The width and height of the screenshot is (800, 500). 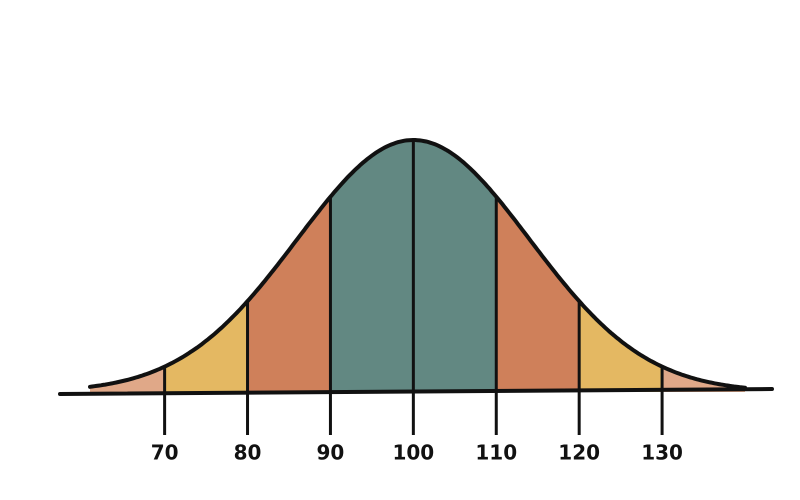 I want to click on x-tick-label: 120, so click(x=579, y=453).